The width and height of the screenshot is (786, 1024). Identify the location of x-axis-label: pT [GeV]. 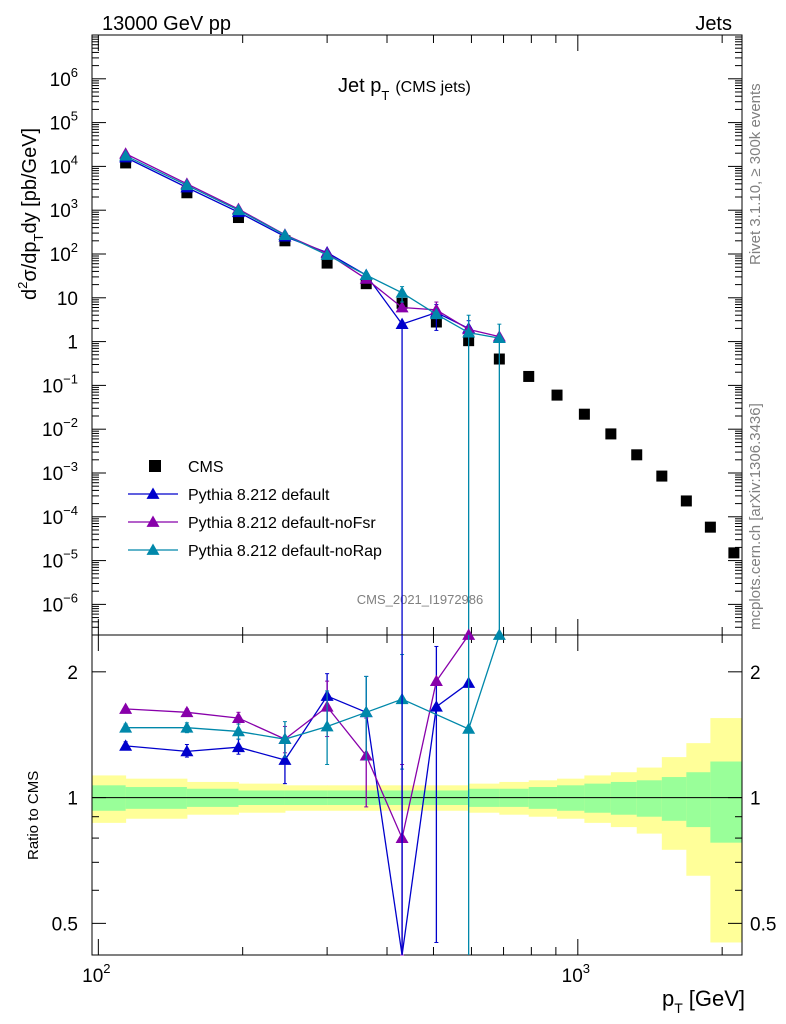
(703, 1001).